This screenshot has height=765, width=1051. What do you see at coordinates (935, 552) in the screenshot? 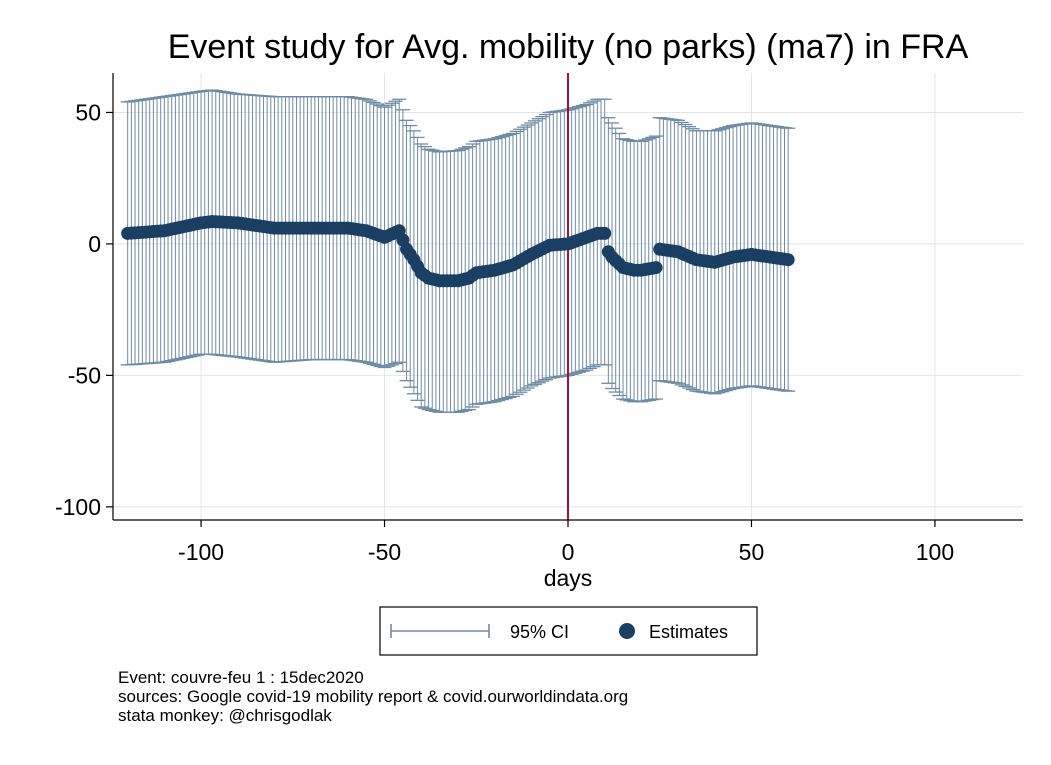
I see `x-tick-label: 100` at bounding box center [935, 552].